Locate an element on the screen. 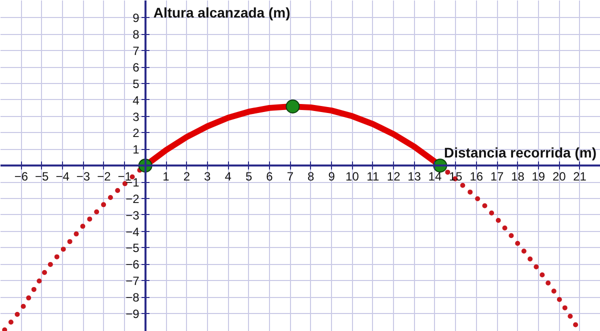 The height and width of the screenshot is (331, 600). x-tick-label: 6 is located at coordinates (270, 177).